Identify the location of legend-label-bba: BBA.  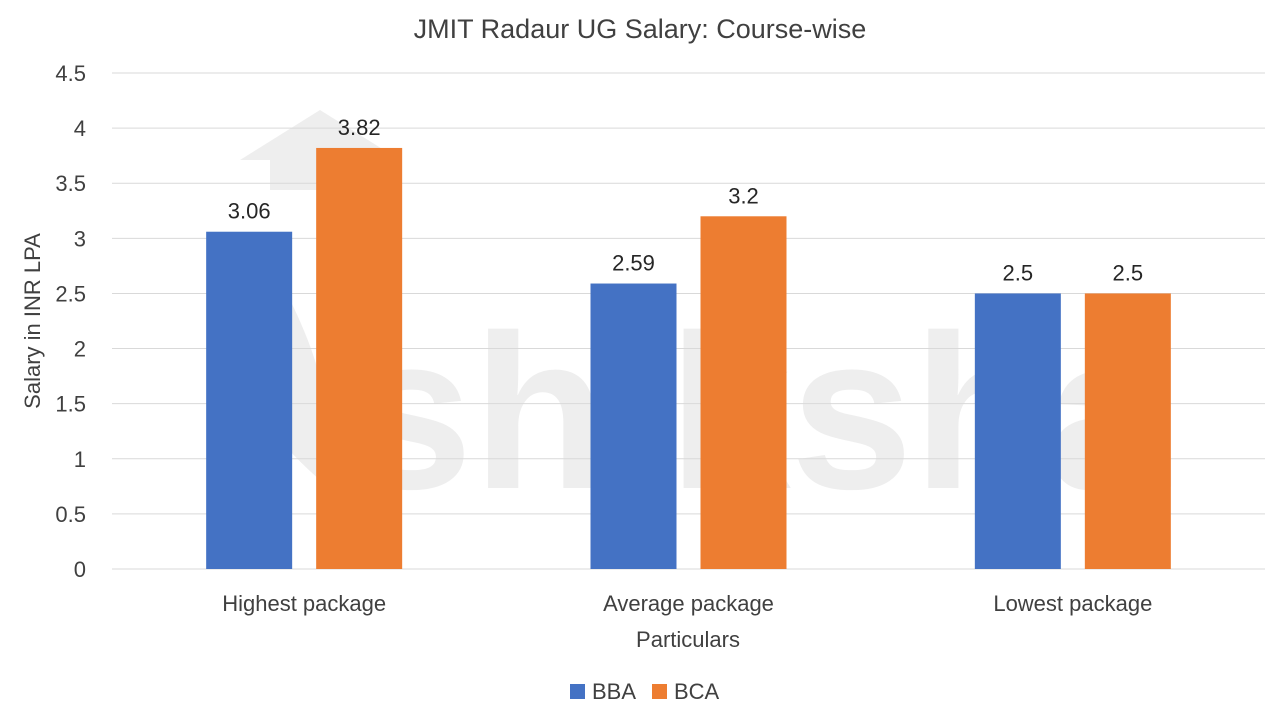
(614, 691).